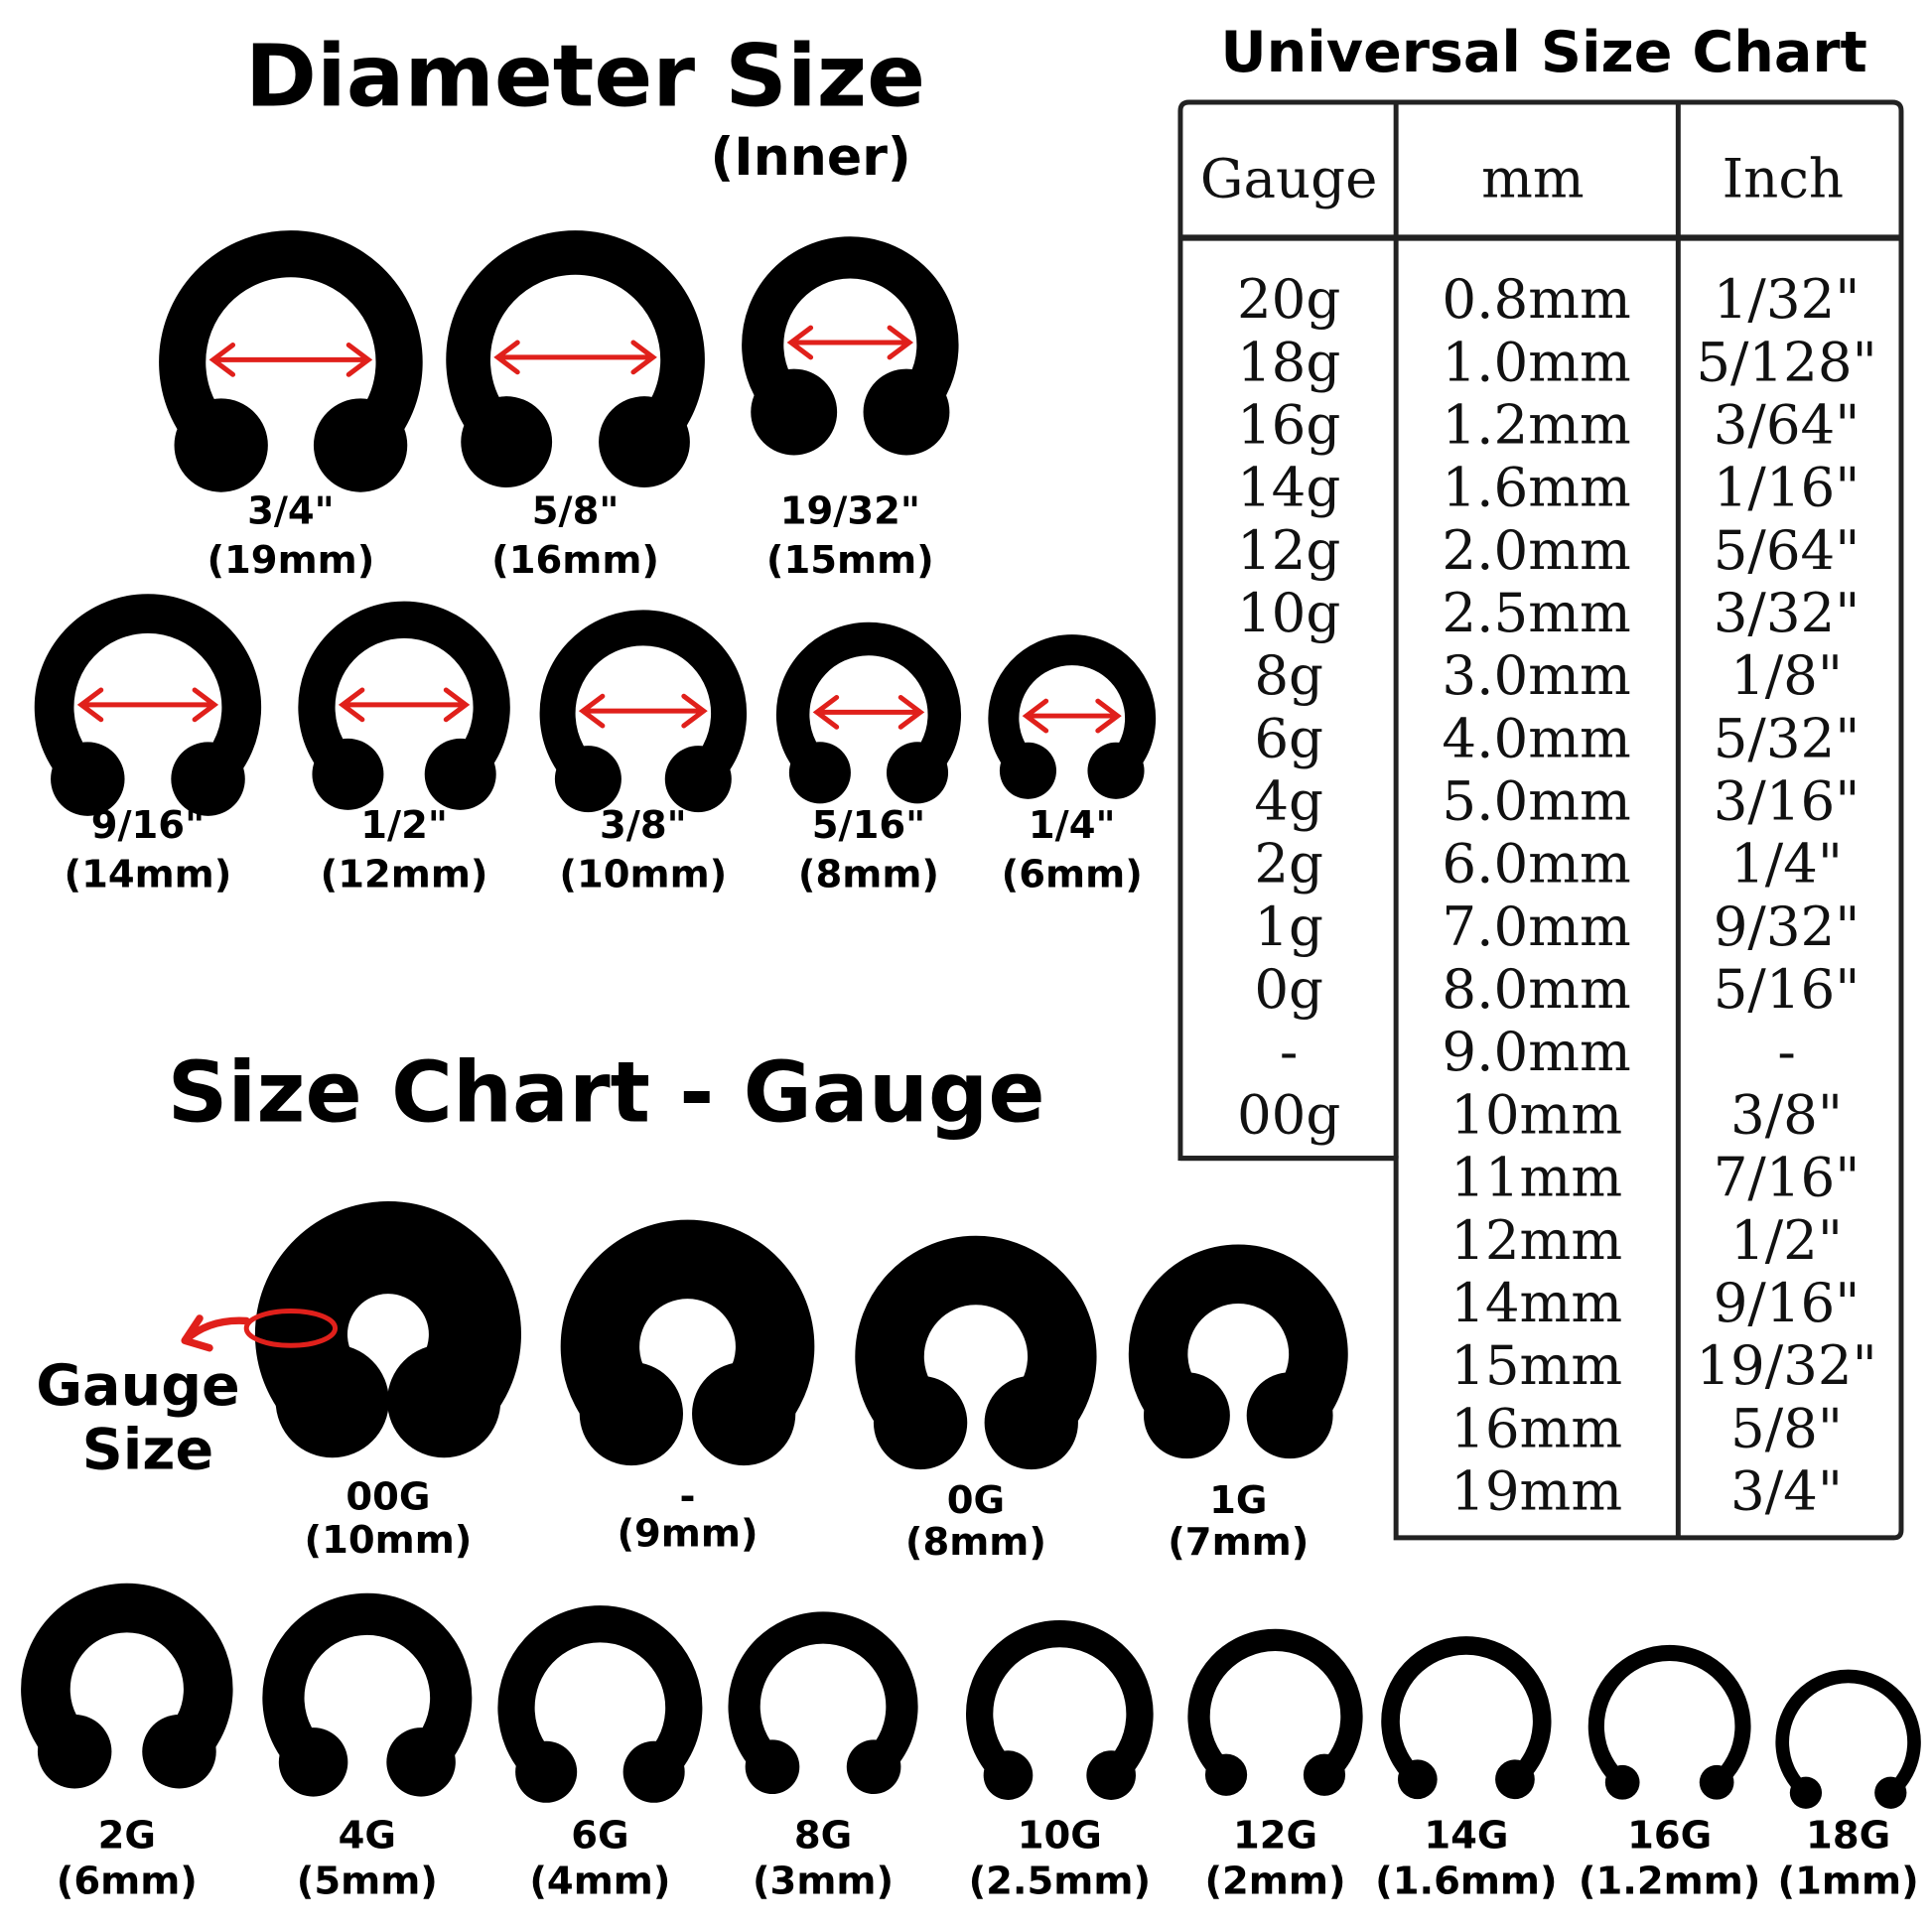 The width and height of the screenshot is (1932, 1932). Describe the element at coordinates (976, 1400) in the screenshot. I see `gauge-ring: 0G(8mm)` at that location.